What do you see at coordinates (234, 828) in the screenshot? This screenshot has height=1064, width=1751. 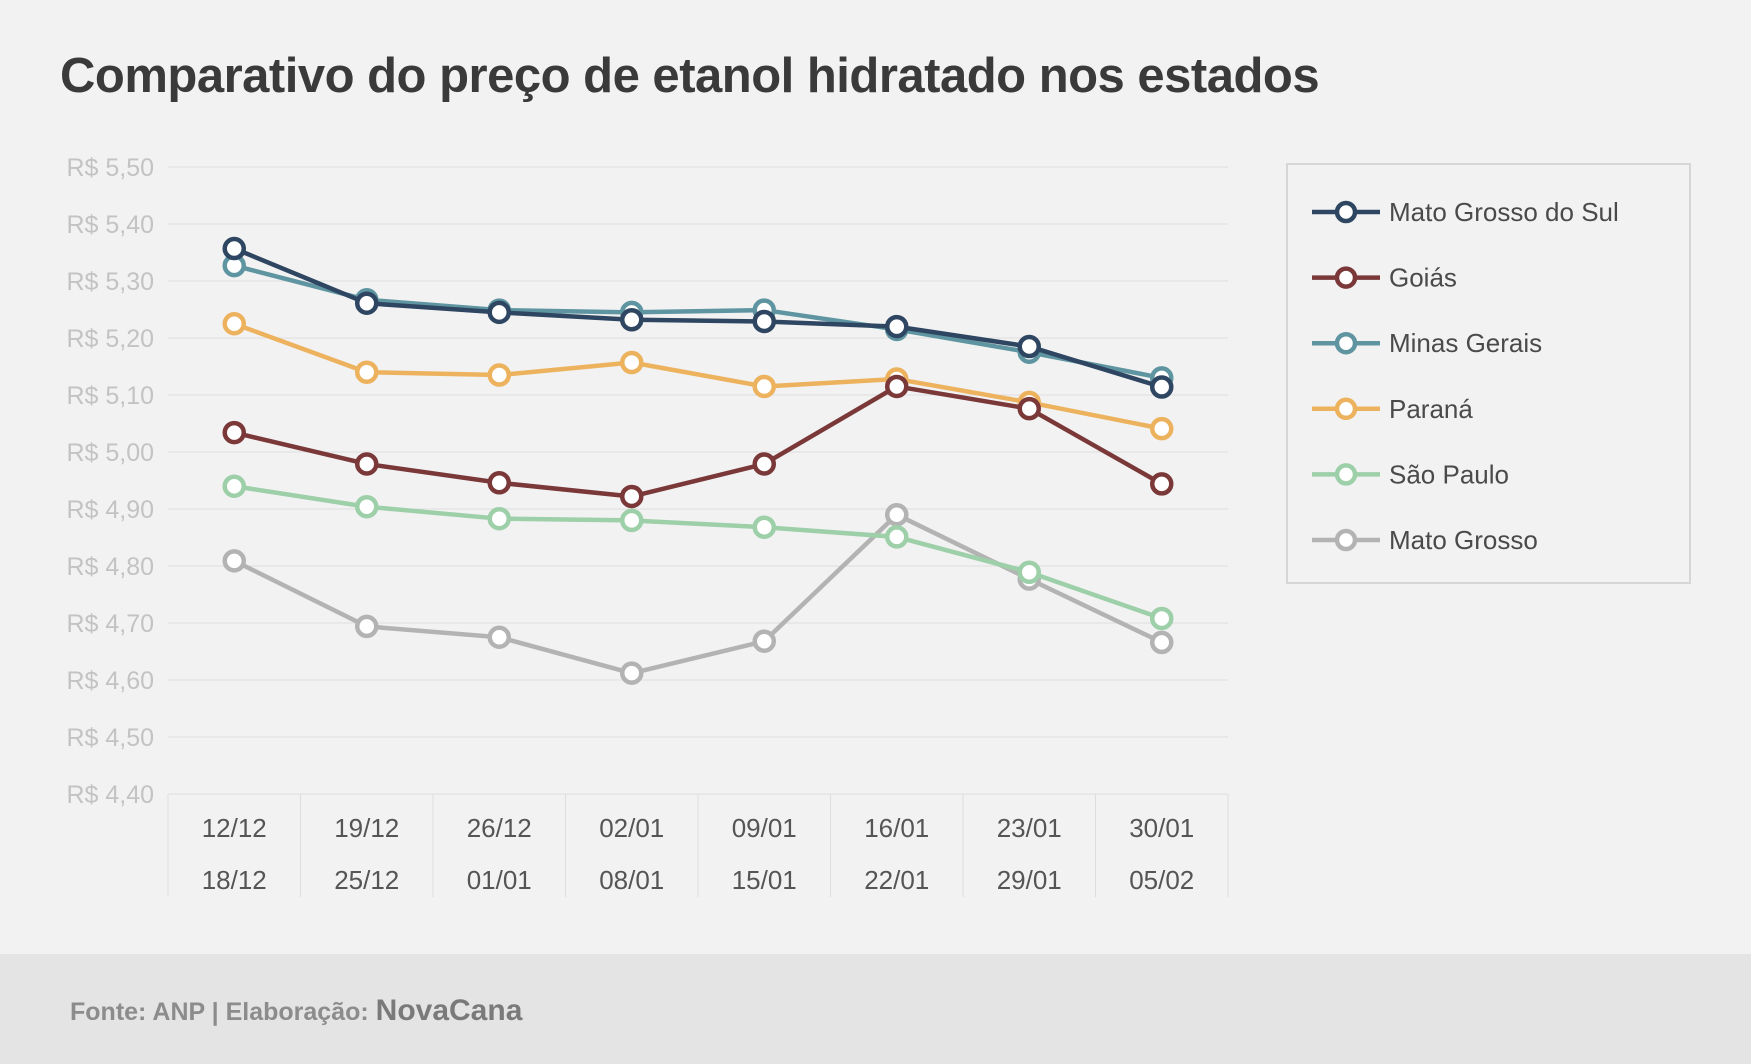 I see `x-tick-label: 12/12` at bounding box center [234, 828].